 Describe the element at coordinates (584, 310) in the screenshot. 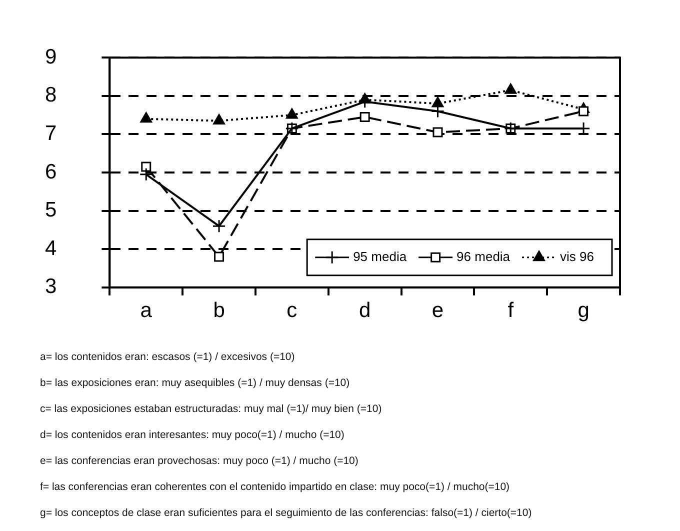

I see `x-tick-label: g` at that location.